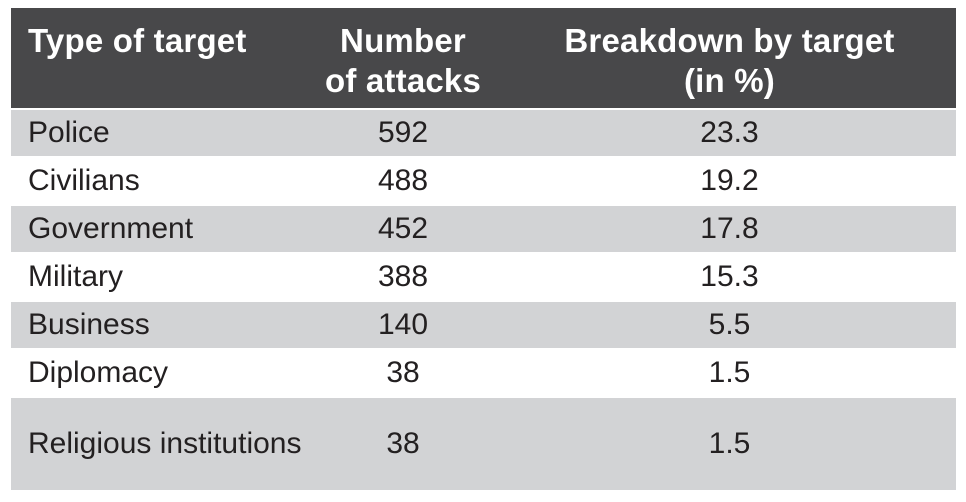  Describe the element at coordinates (729, 229) in the screenshot. I see `cell-pct: 17.8` at that location.